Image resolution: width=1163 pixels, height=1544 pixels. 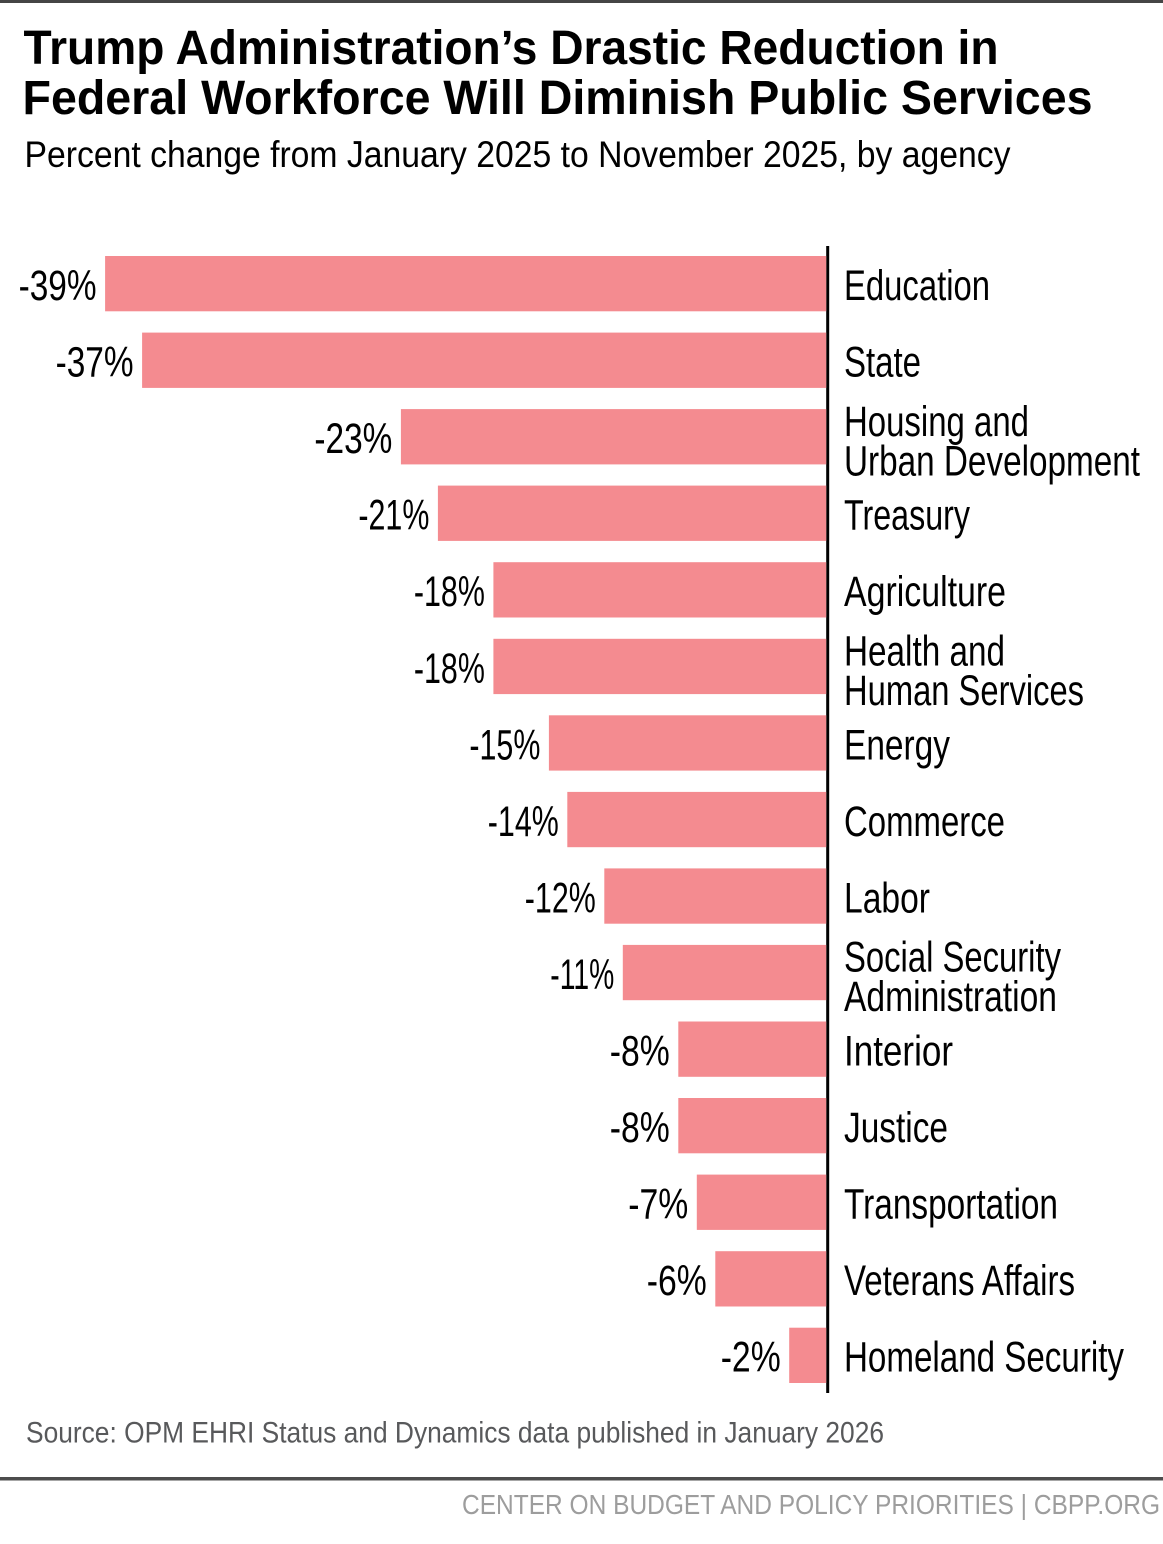 What do you see at coordinates (936, 422) in the screenshot?
I see `svg-text: Housing and` at bounding box center [936, 422].